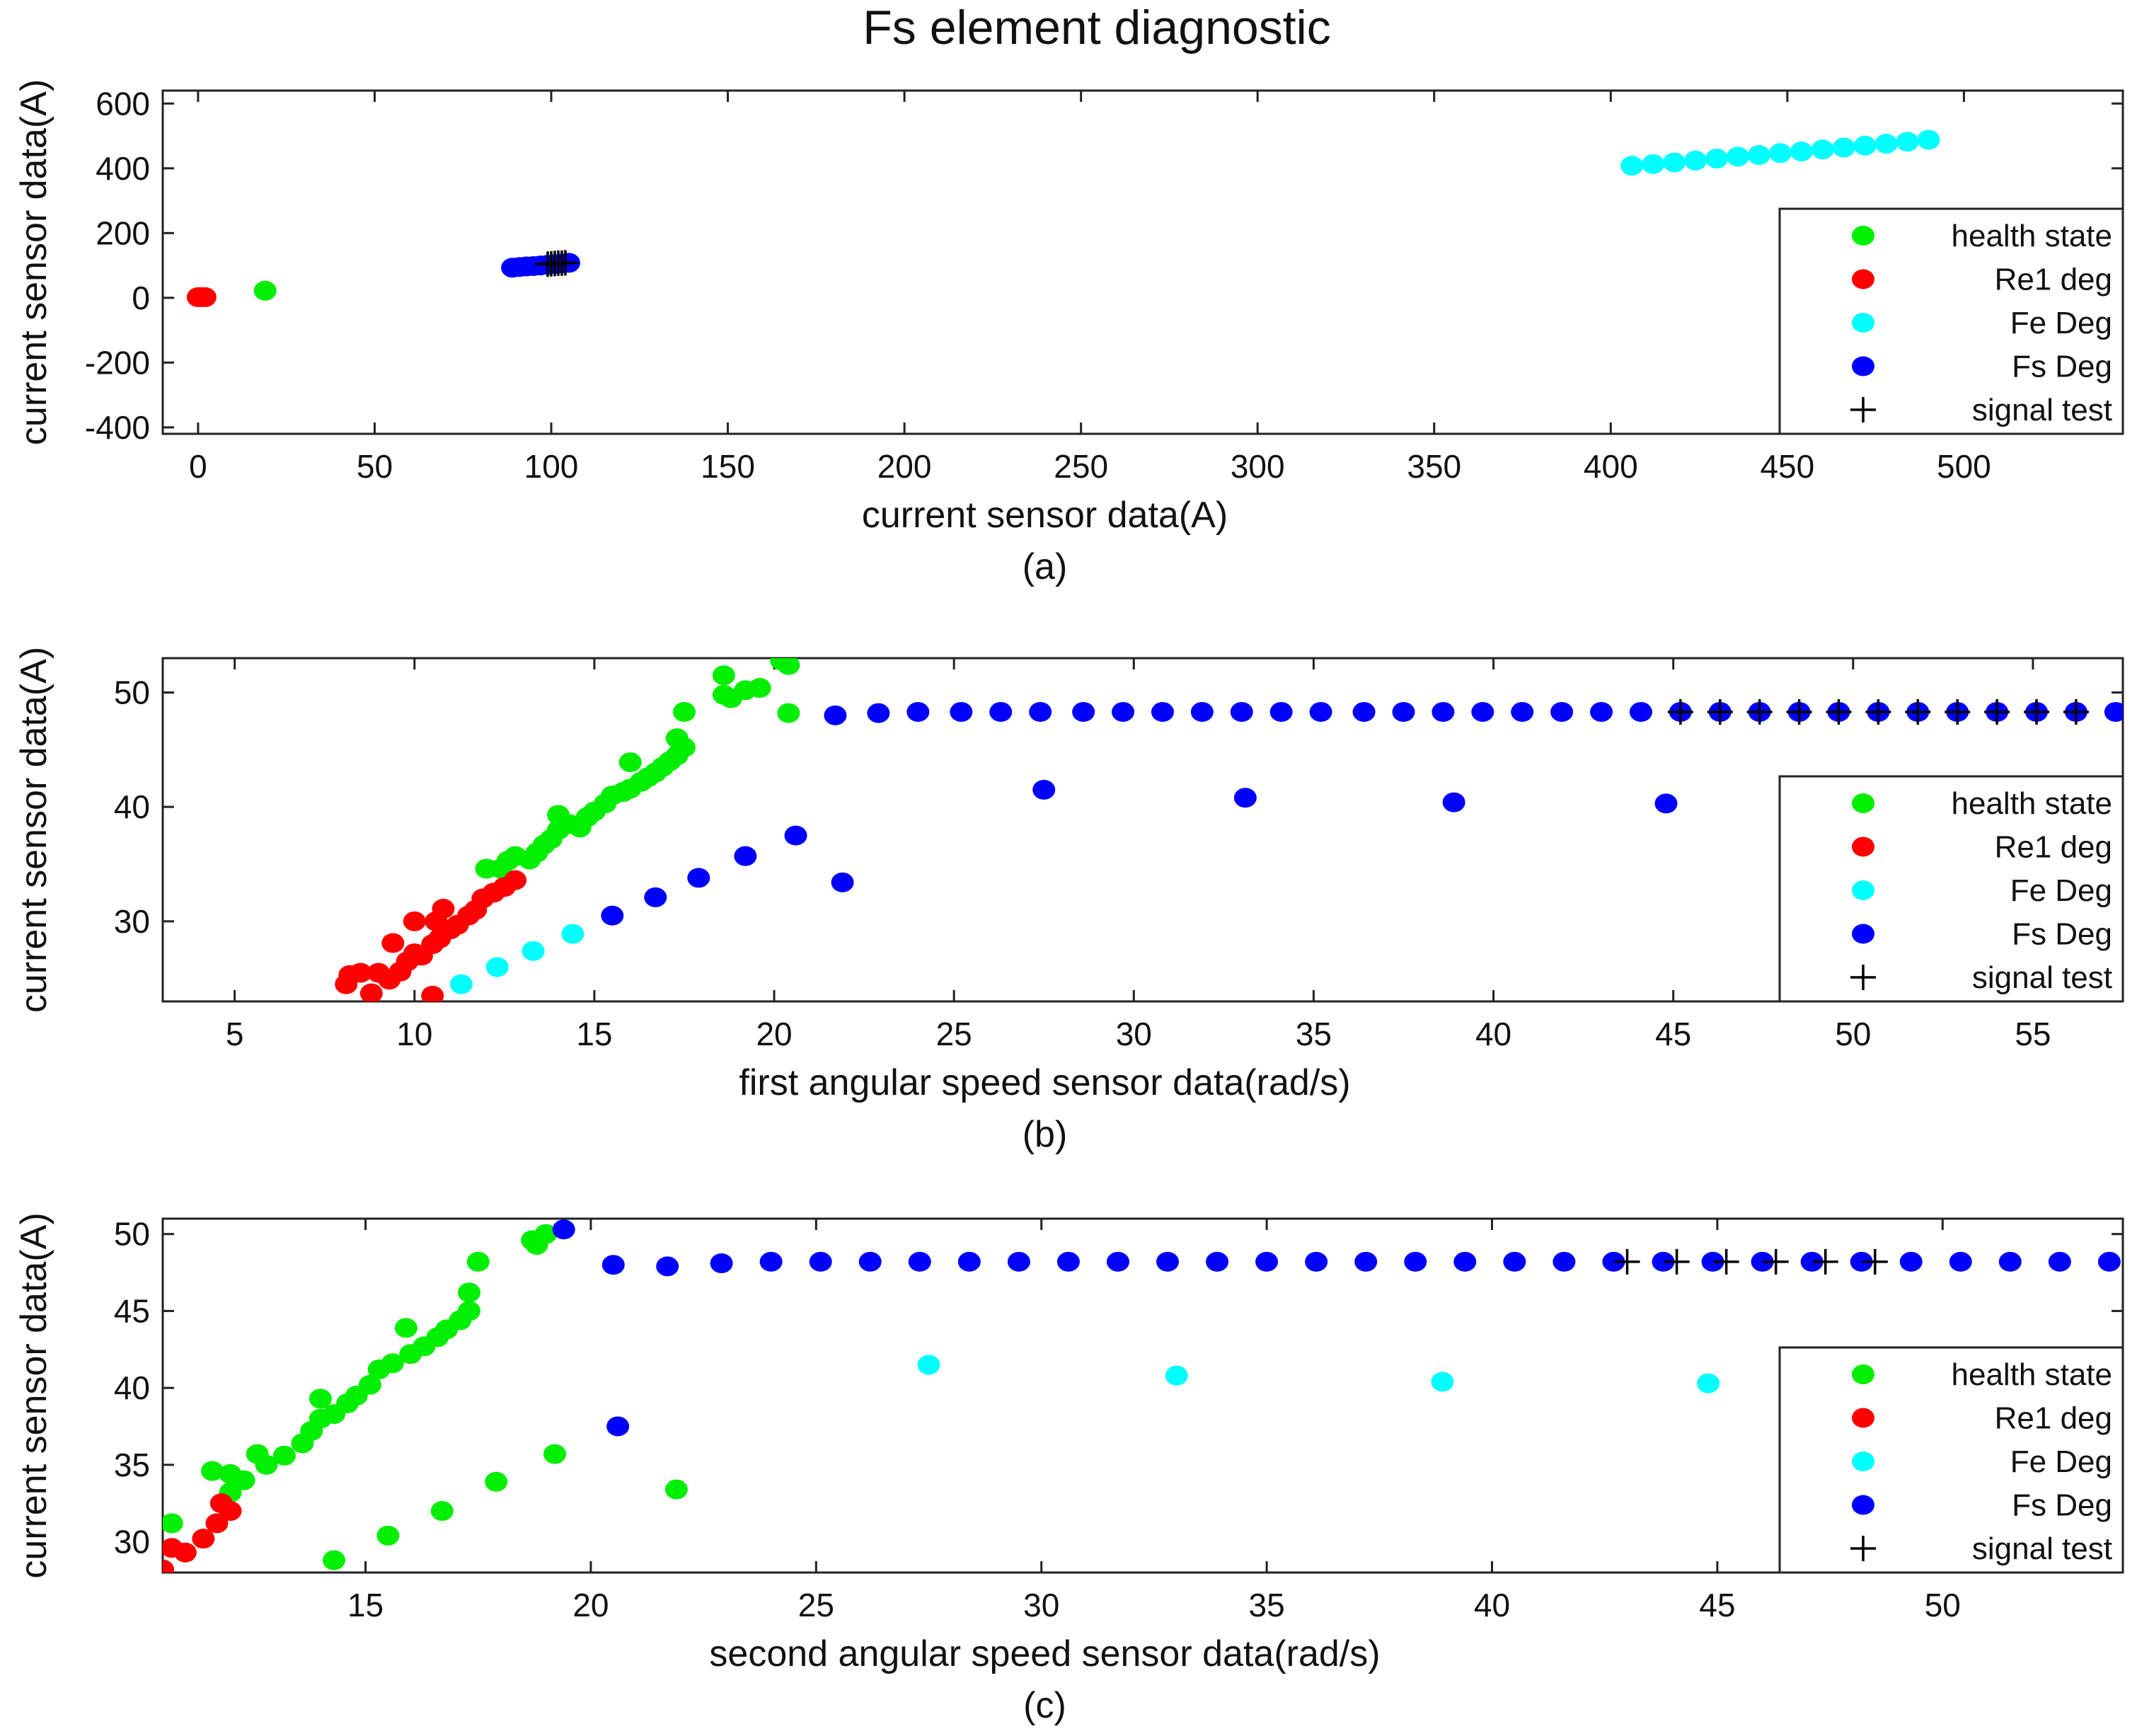 The width and height of the screenshot is (2137, 1736). Describe the element at coordinates (1434, 466) in the screenshot. I see `x-tick-label: 350` at that location.